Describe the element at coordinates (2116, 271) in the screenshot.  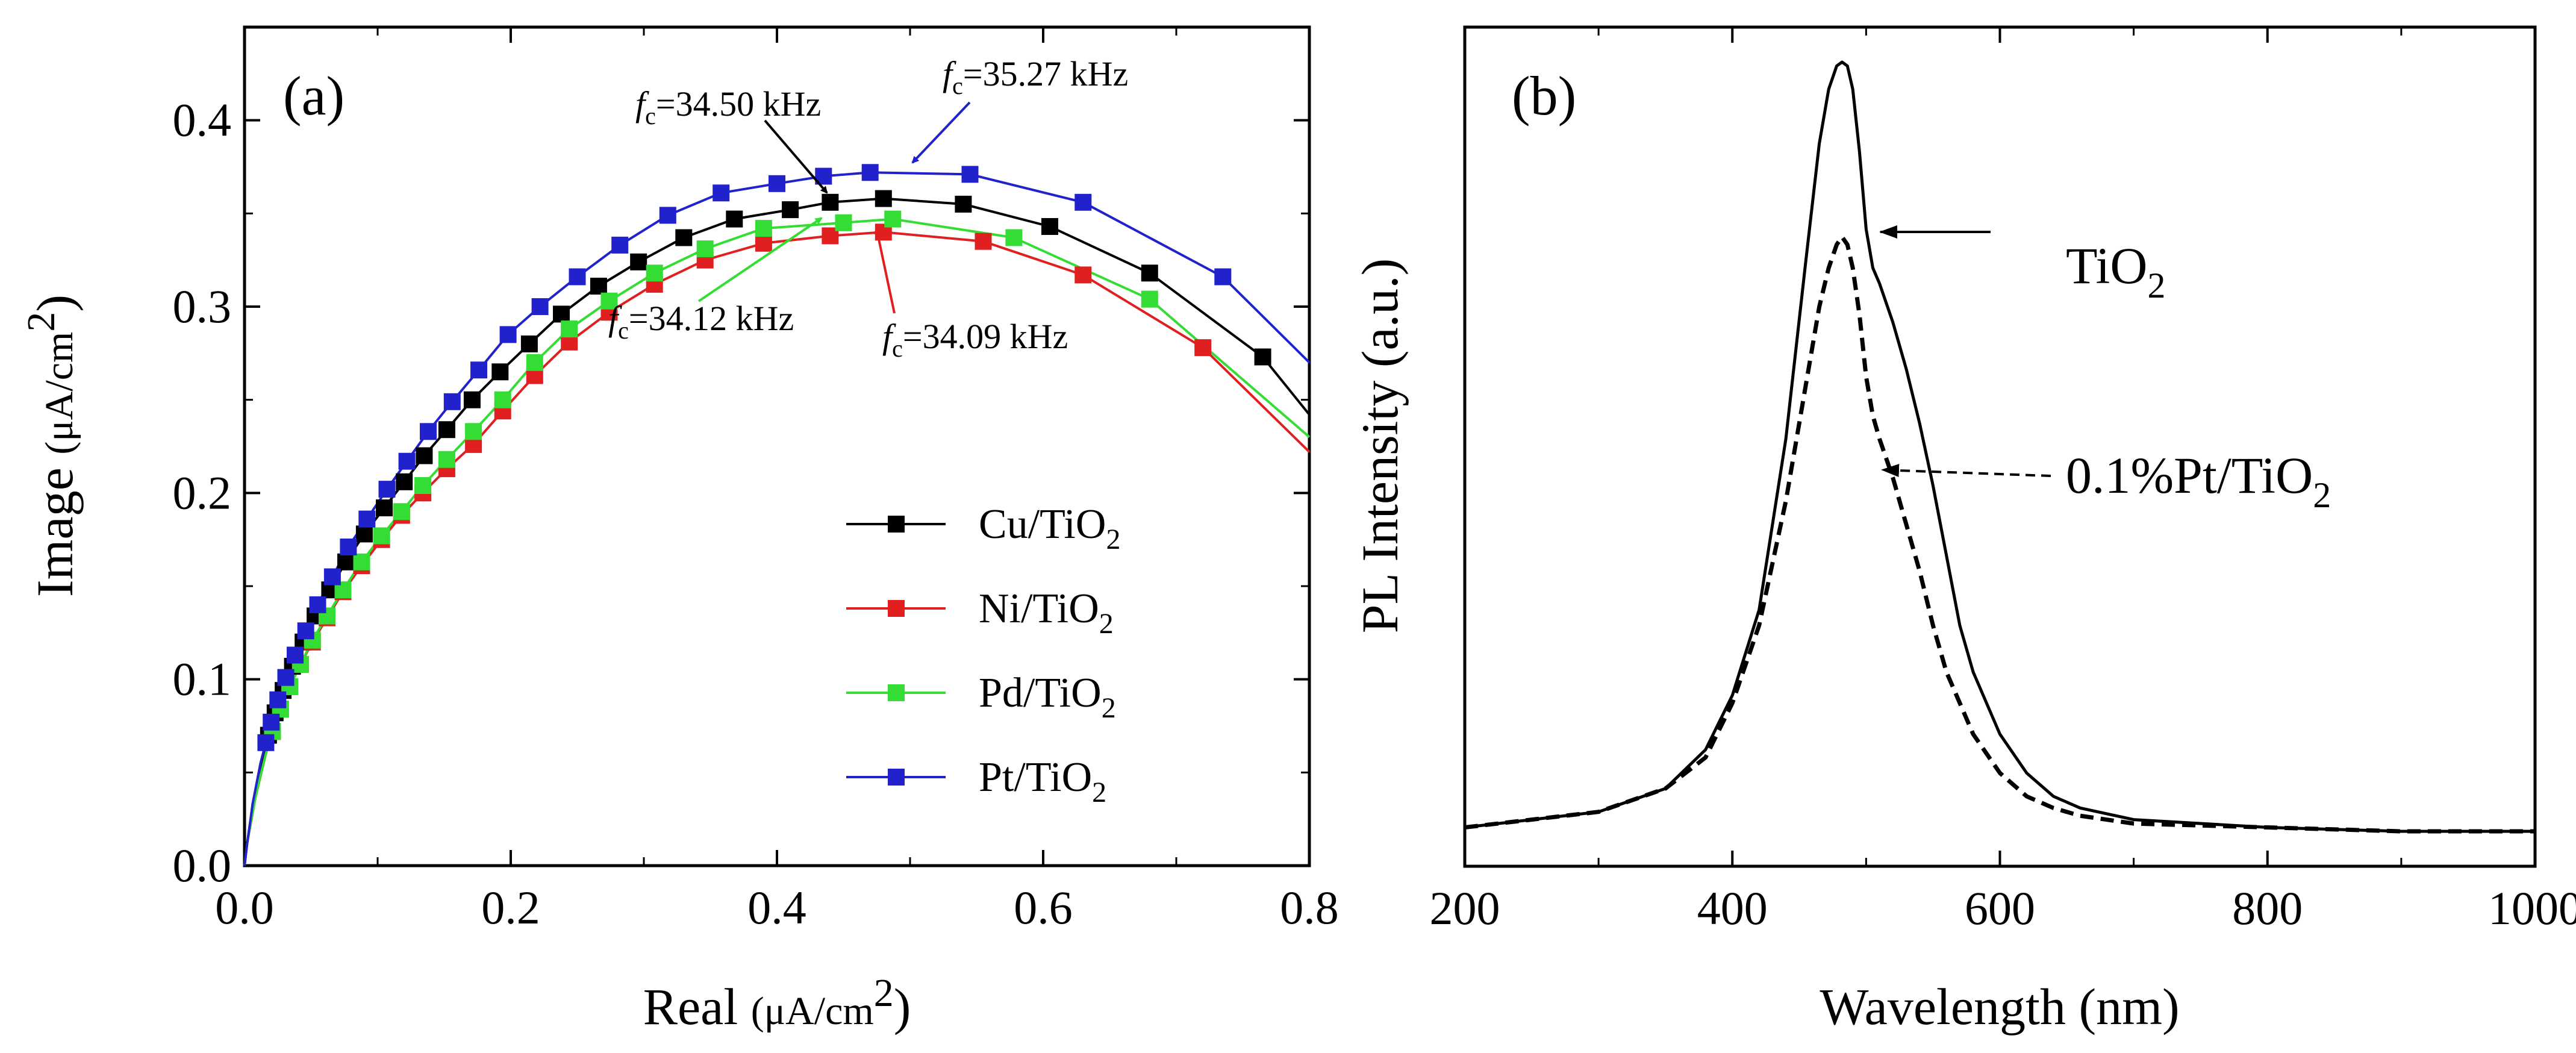
I see `svg-text: TiO2` at that location.